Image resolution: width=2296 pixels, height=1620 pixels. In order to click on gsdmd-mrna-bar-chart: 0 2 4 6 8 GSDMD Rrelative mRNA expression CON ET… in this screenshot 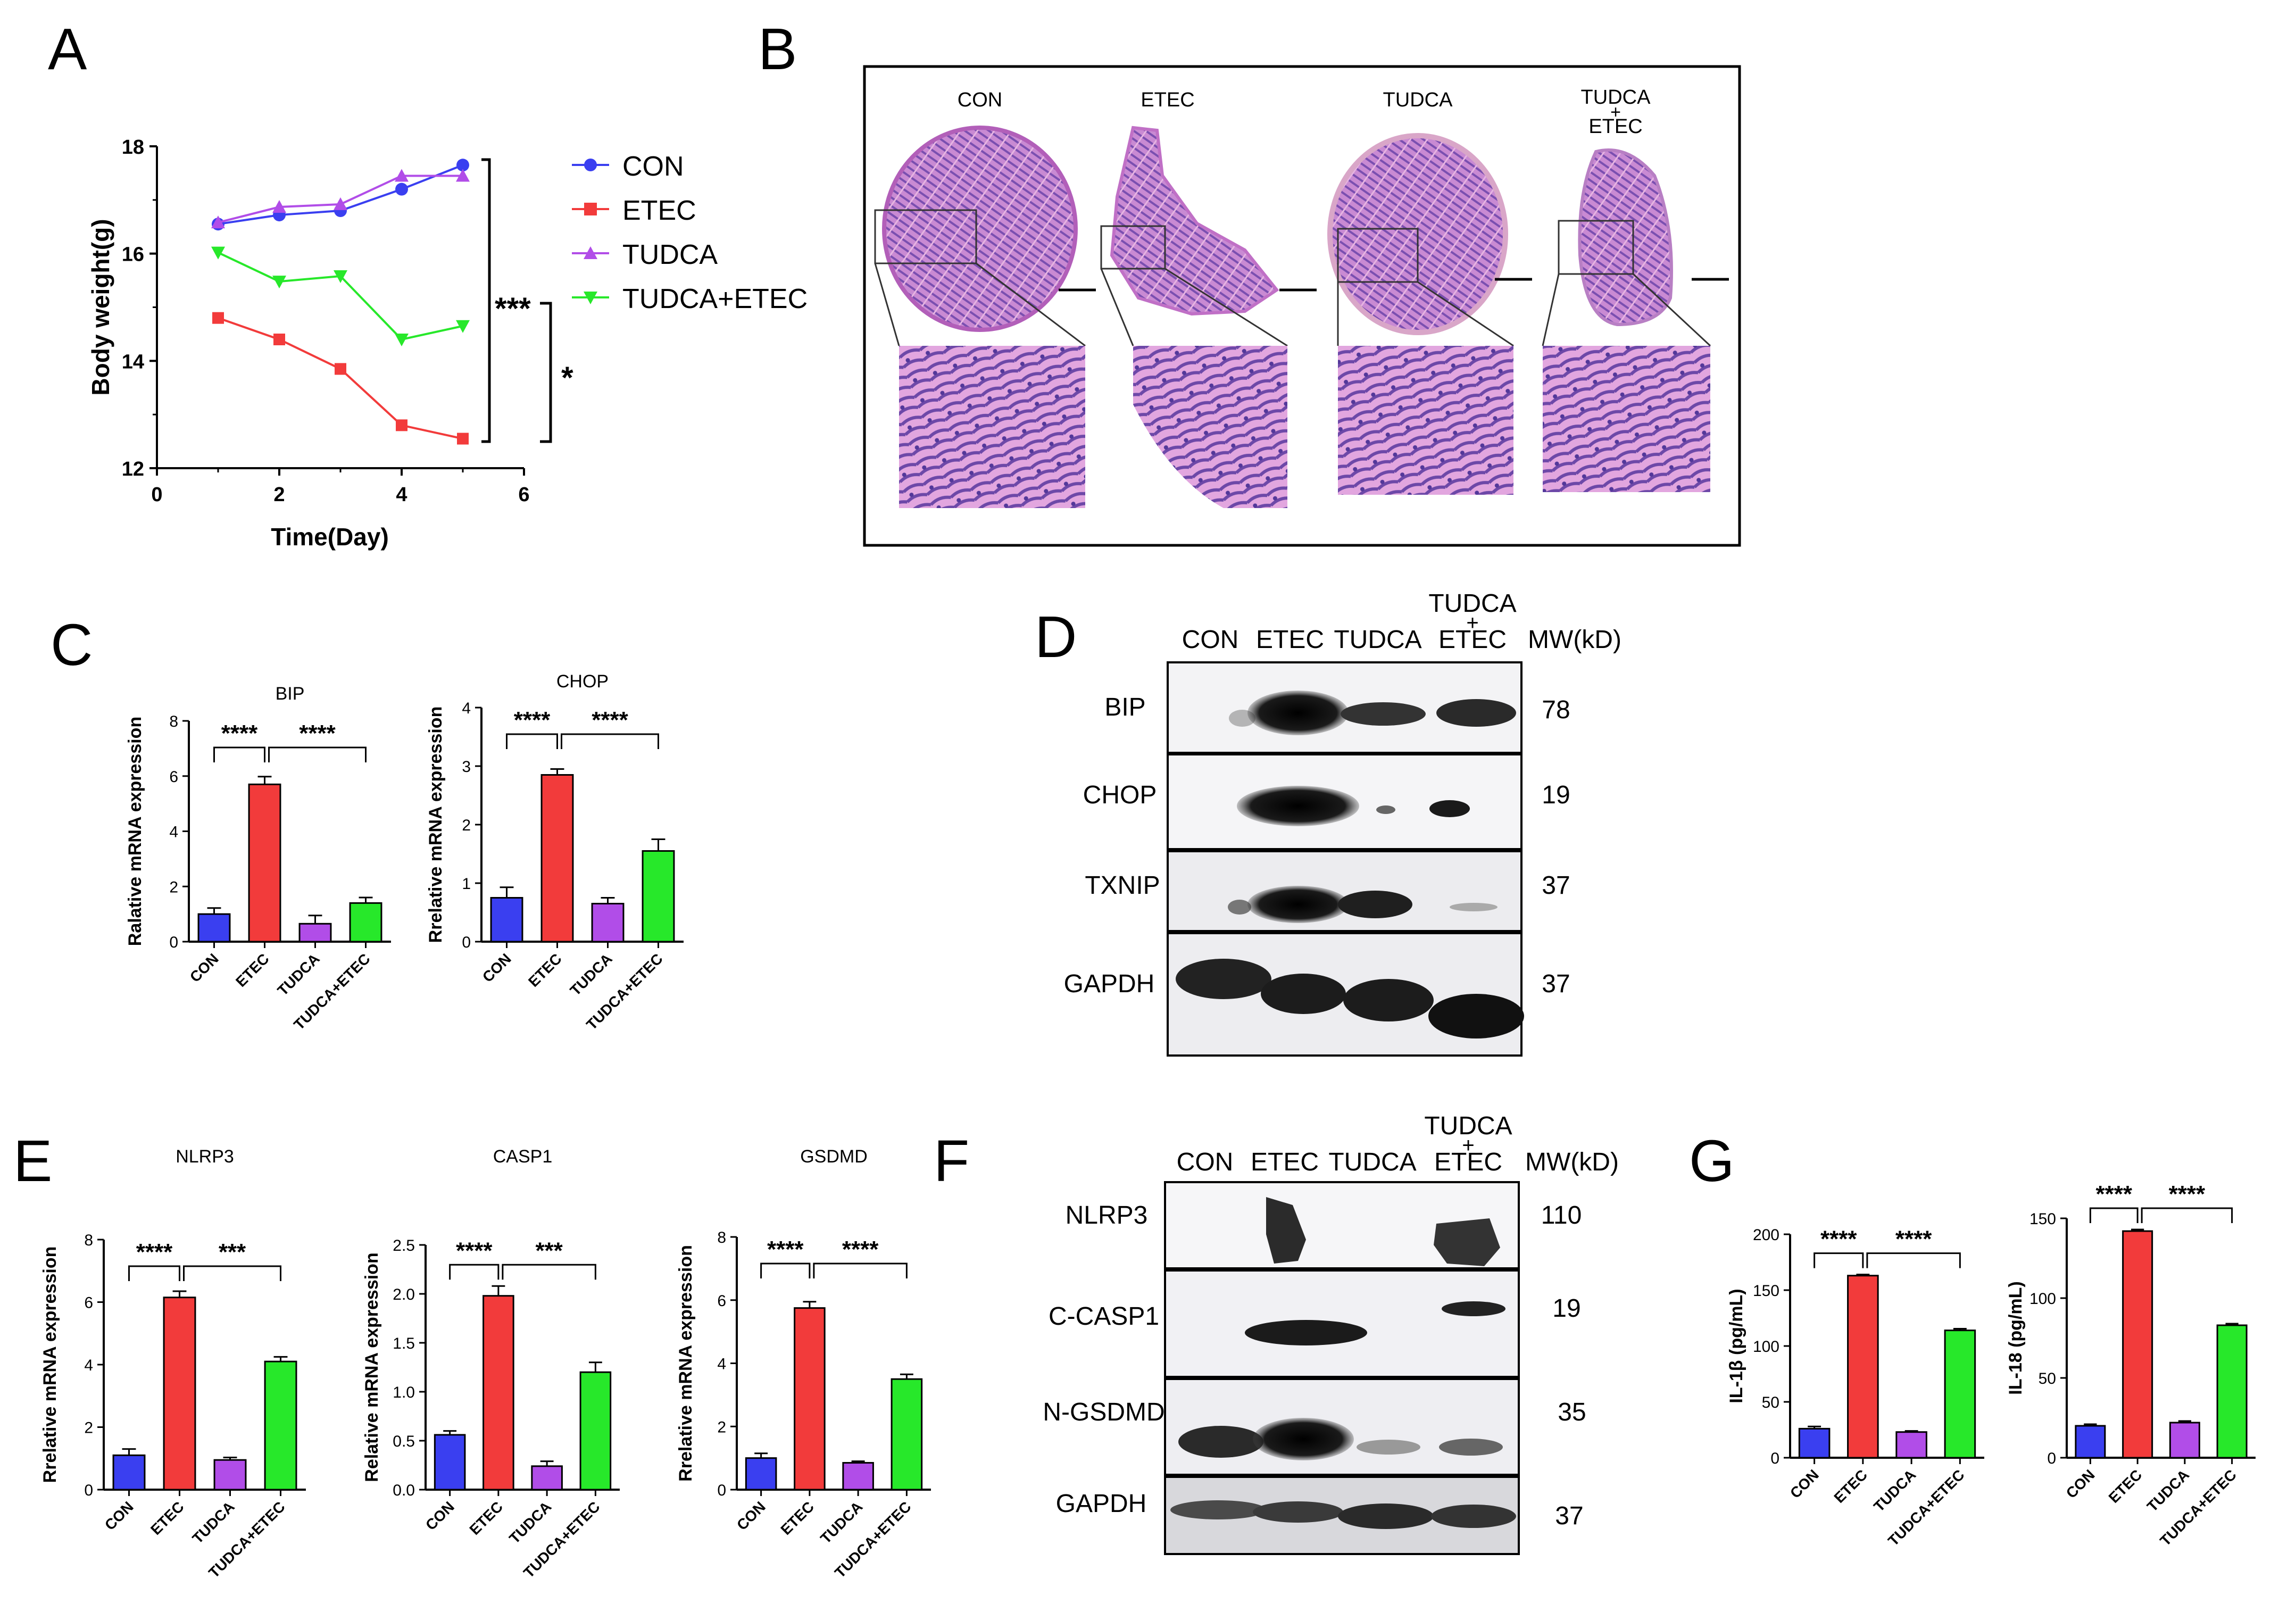, I will do `click(803, 1364)`.